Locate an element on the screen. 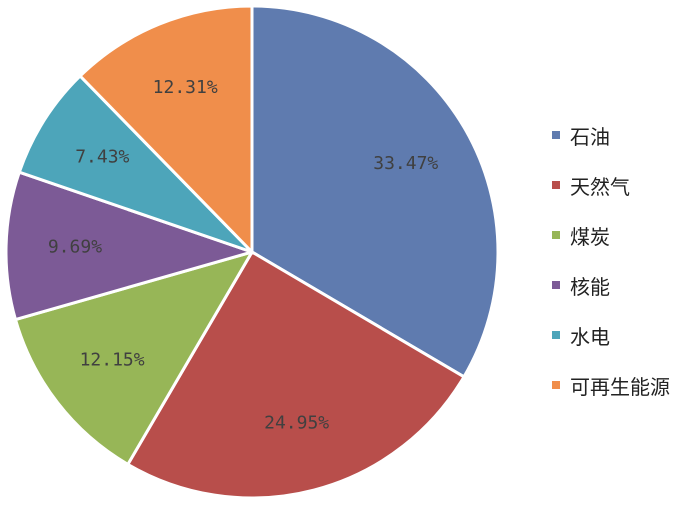  legend-item: 石油 is located at coordinates (611, 135).